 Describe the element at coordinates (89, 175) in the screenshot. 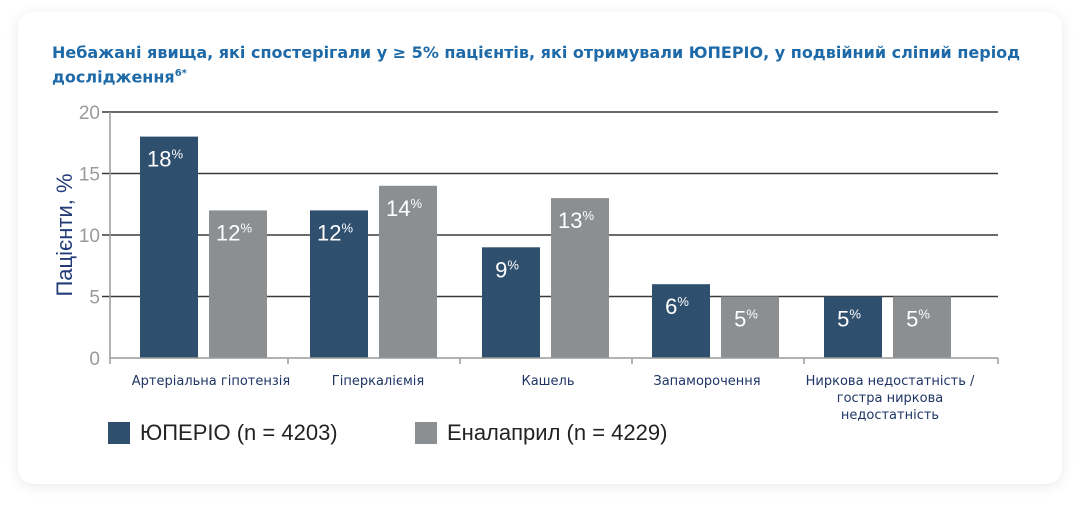

I see `y-tick-label: 15` at that location.